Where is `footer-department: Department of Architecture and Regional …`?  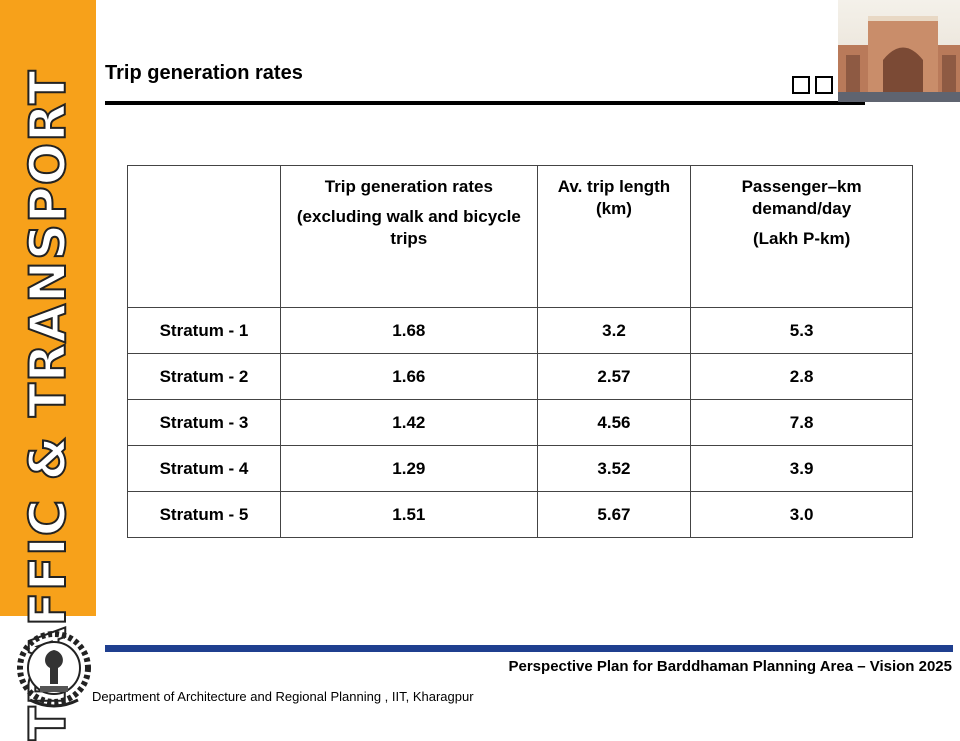
footer-department: Department of Architecture and Regional … is located at coordinates (283, 696).